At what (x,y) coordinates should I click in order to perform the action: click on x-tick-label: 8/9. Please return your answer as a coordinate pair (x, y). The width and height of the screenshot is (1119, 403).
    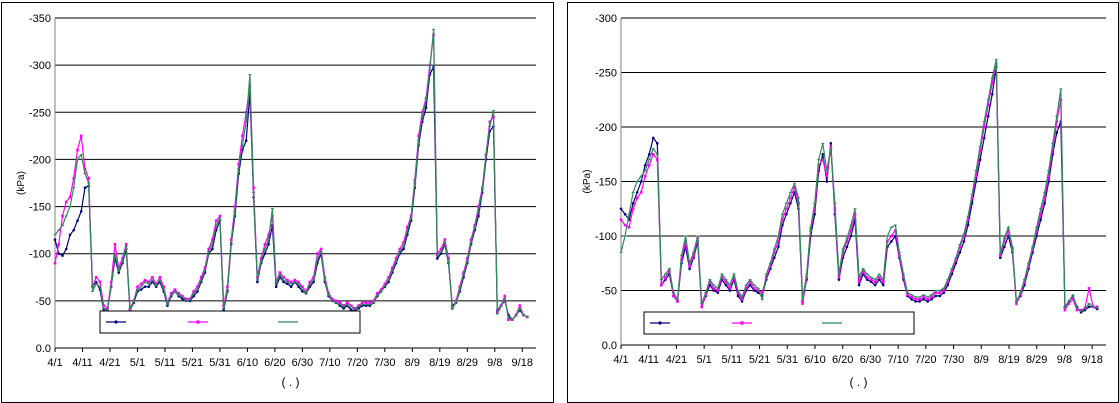
    Looking at the image, I should click on (412, 363).